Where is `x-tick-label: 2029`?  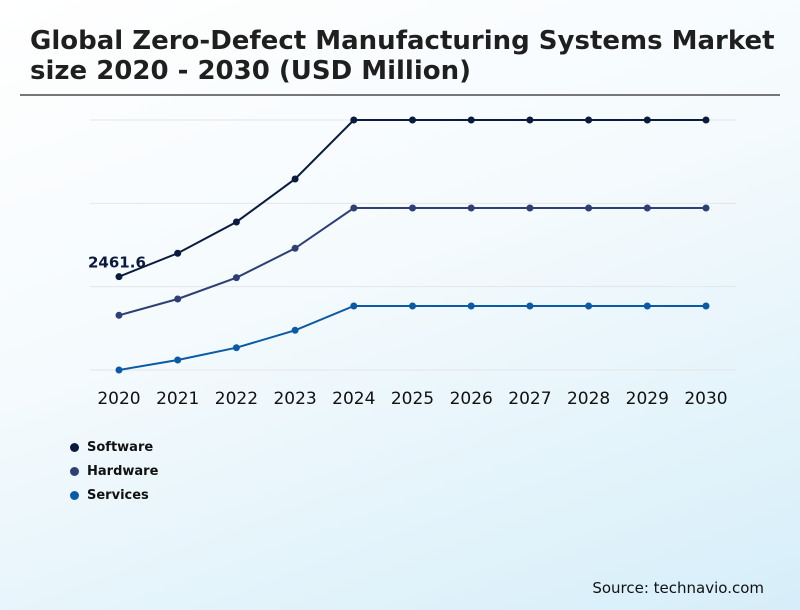 x-tick-label: 2029 is located at coordinates (647, 399).